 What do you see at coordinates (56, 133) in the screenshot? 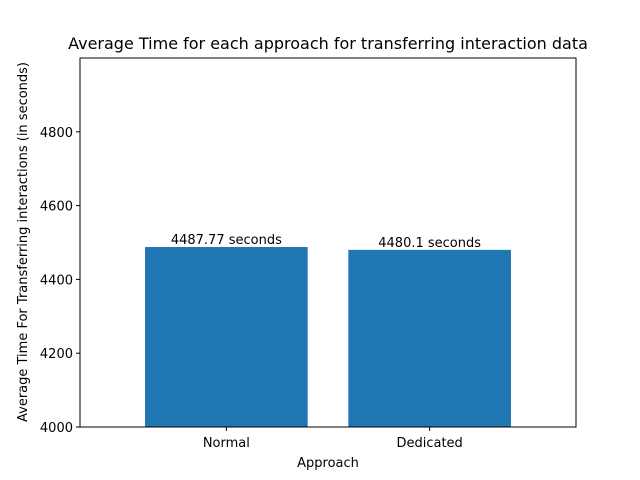
I see `y-tick-label: 4800` at bounding box center [56, 133].